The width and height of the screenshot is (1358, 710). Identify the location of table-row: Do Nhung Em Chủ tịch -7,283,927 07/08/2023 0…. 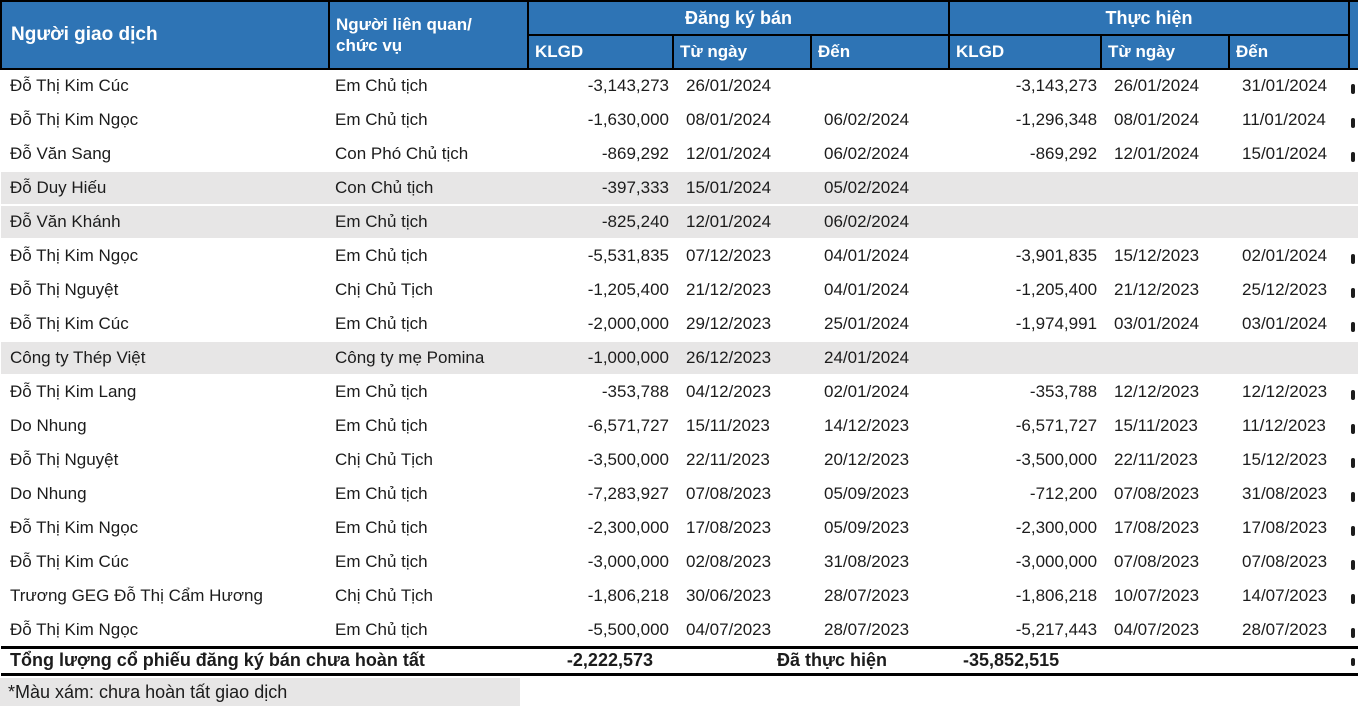
(679, 494).